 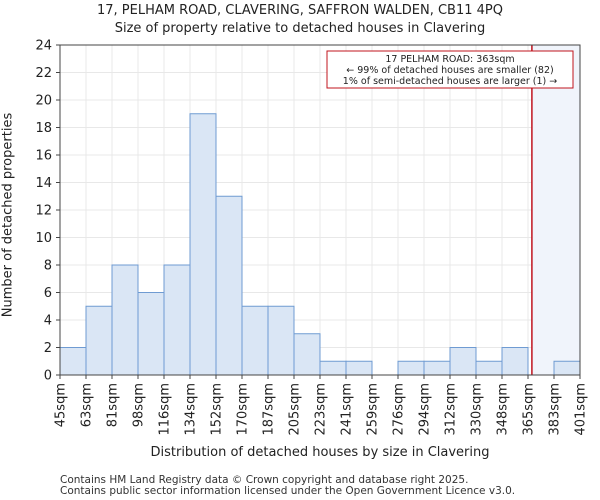 I want to click on y-tick-label: 18, so click(x=43, y=128).